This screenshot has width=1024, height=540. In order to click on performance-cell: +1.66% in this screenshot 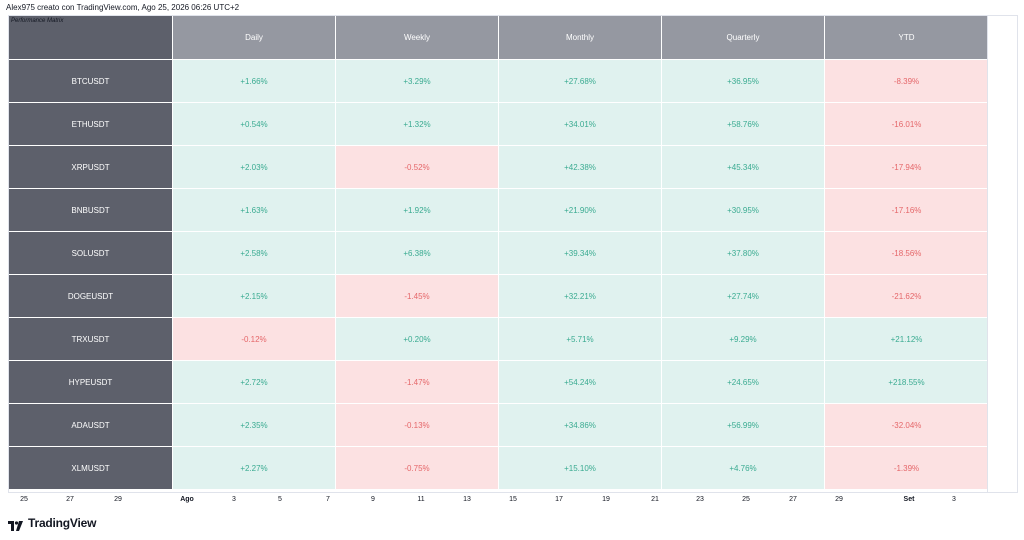, I will do `click(254, 81)`.